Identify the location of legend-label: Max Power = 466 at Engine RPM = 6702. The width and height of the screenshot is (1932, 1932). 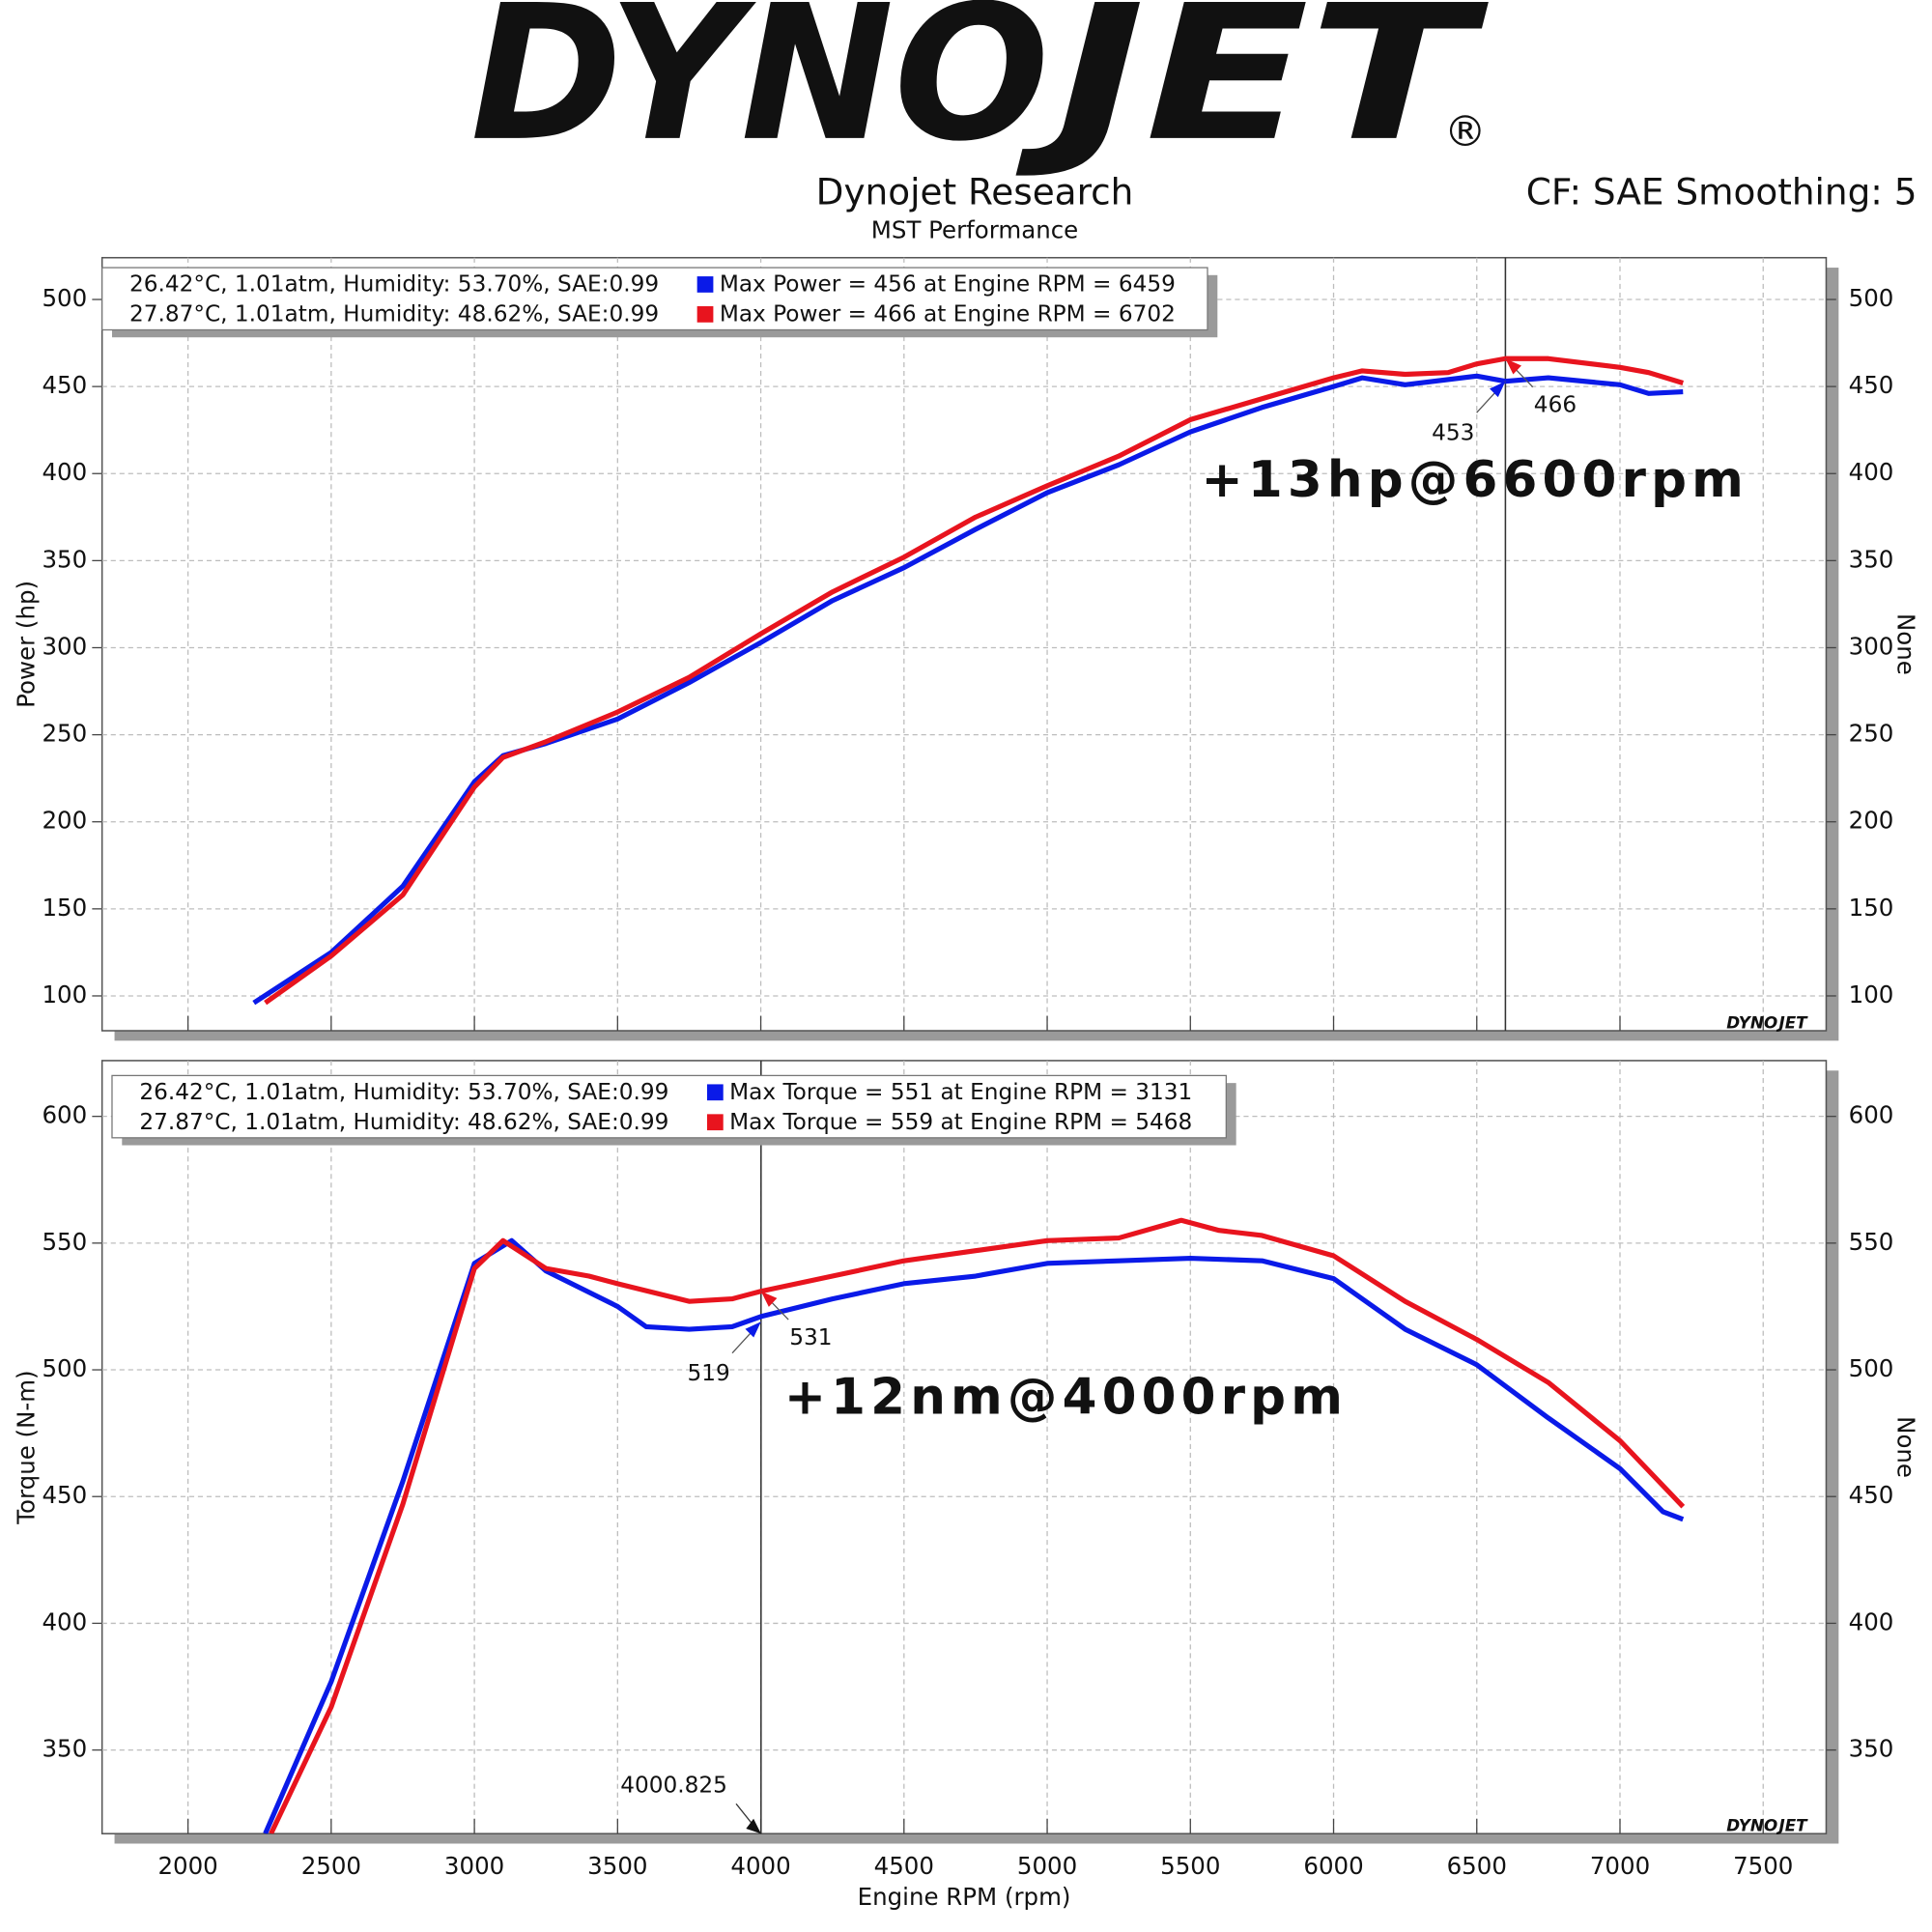
(948, 314).